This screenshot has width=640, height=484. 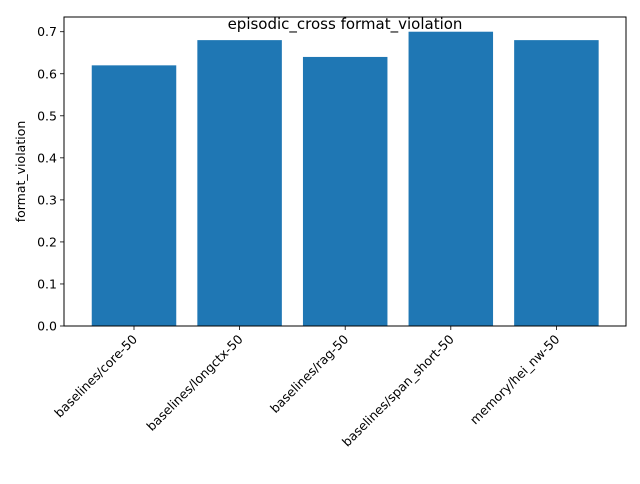 I want to click on y-tick-label-7: 0.7, so click(x=47, y=31).